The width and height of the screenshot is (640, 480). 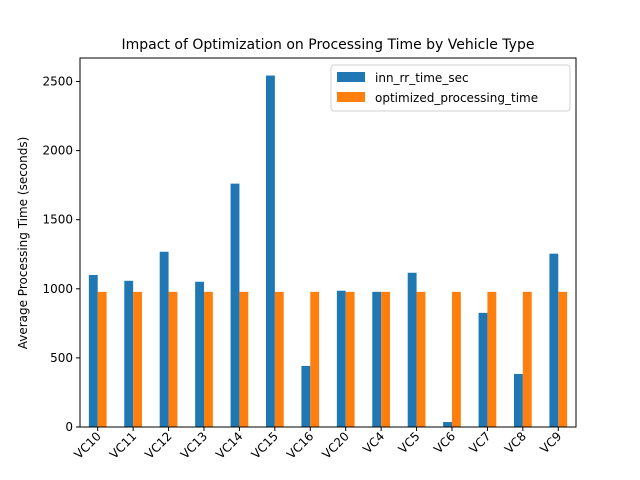 I want to click on x-tick-label: VC4, so click(x=373, y=442).